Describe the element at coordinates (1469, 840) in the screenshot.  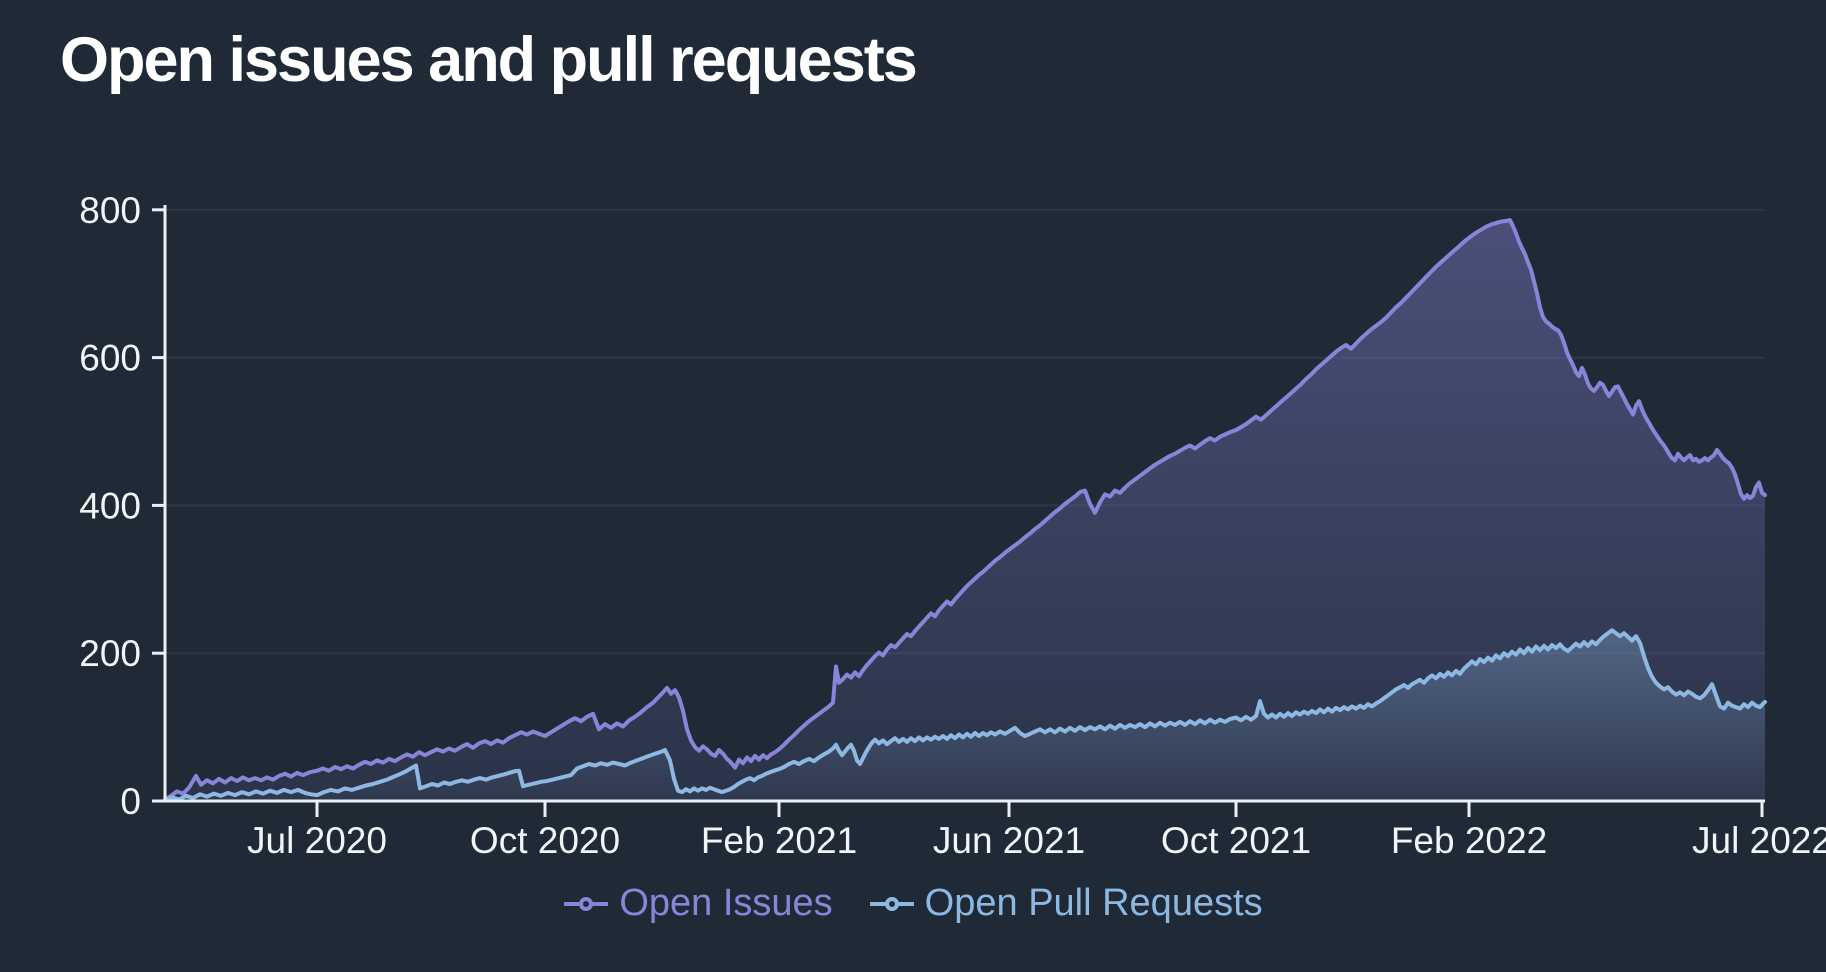
I see `x-tick-label: Feb 2022` at that location.